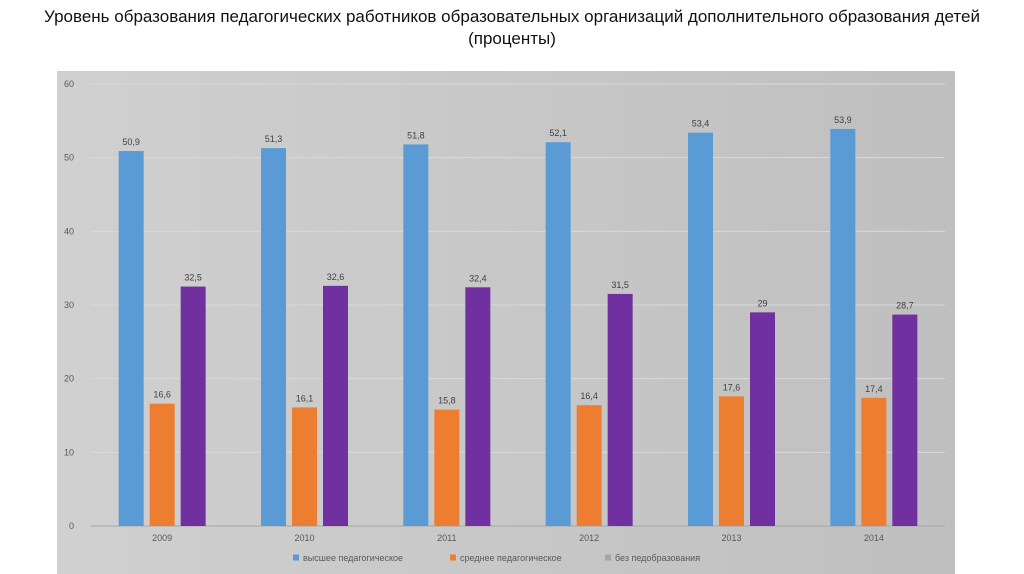  What do you see at coordinates (416, 135) in the screenshot?
I see `data-label: 51,8` at bounding box center [416, 135].